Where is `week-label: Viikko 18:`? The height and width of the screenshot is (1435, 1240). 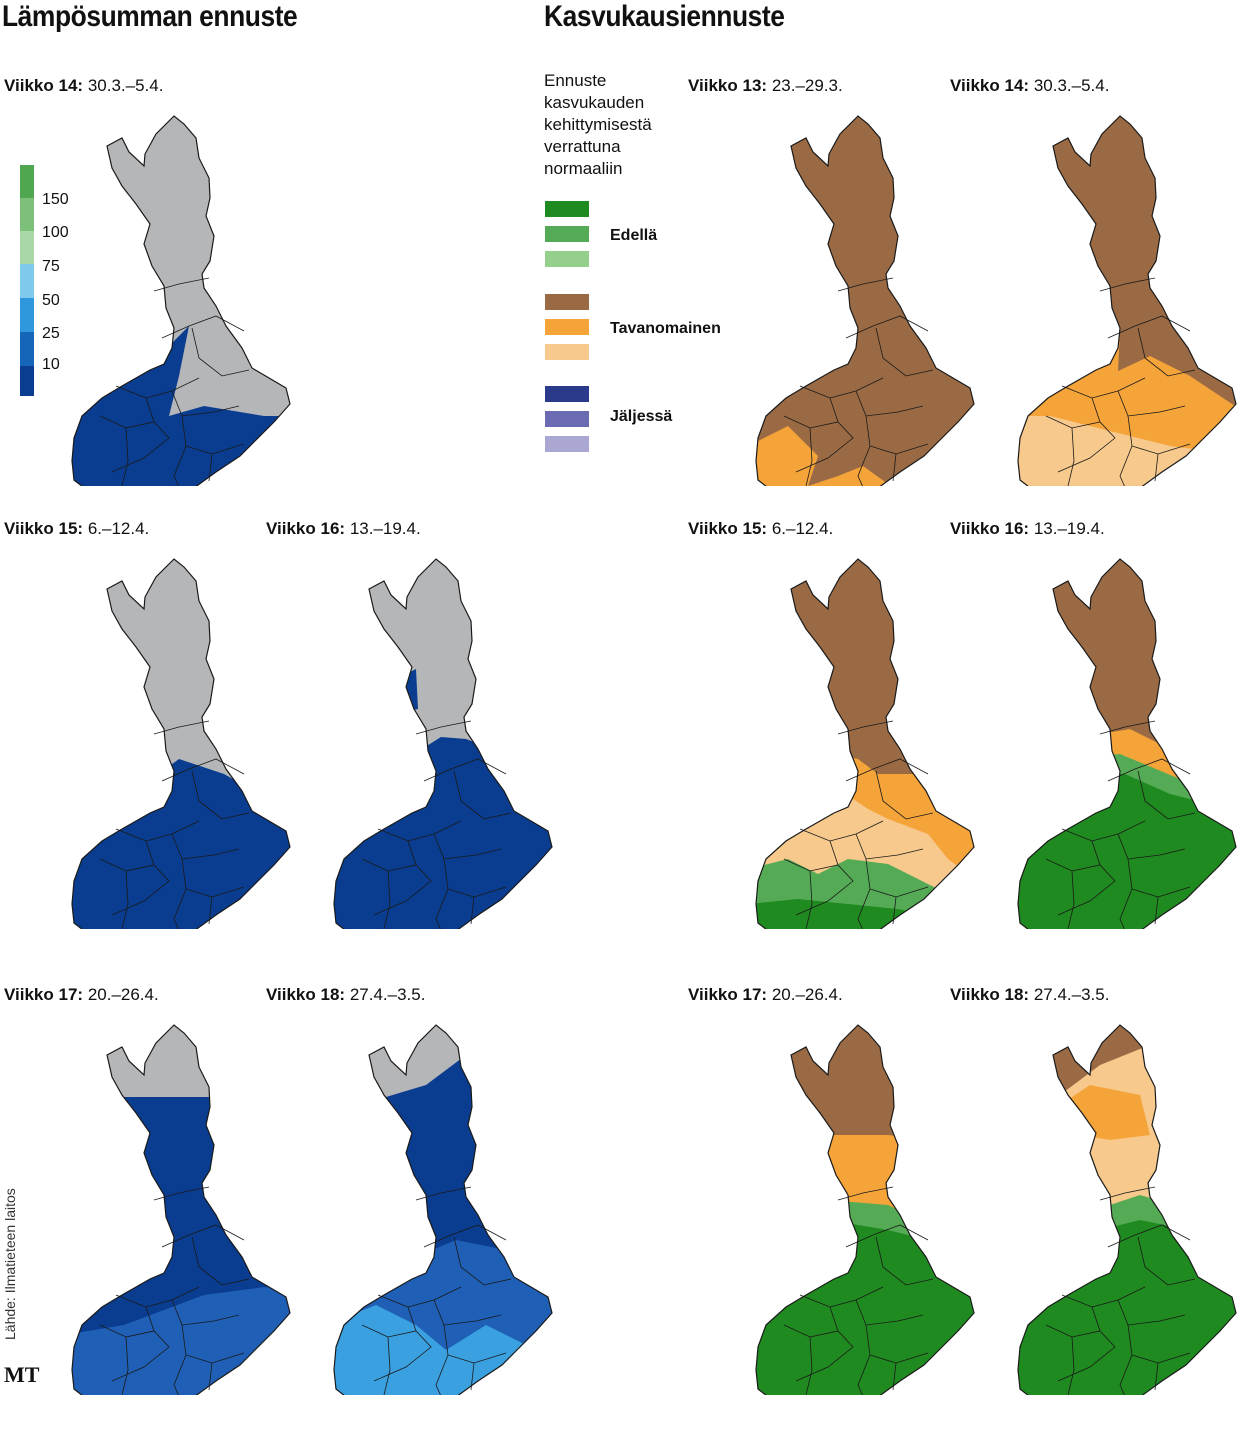
week-label: Viikko 18: is located at coordinates (306, 994).